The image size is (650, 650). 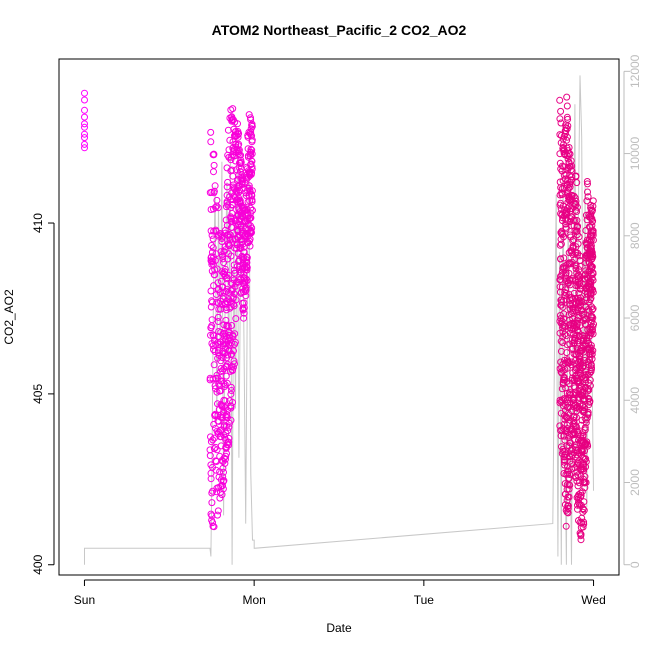 What do you see at coordinates (38, 394) in the screenshot?
I see `y-tick-label: 405` at bounding box center [38, 394].